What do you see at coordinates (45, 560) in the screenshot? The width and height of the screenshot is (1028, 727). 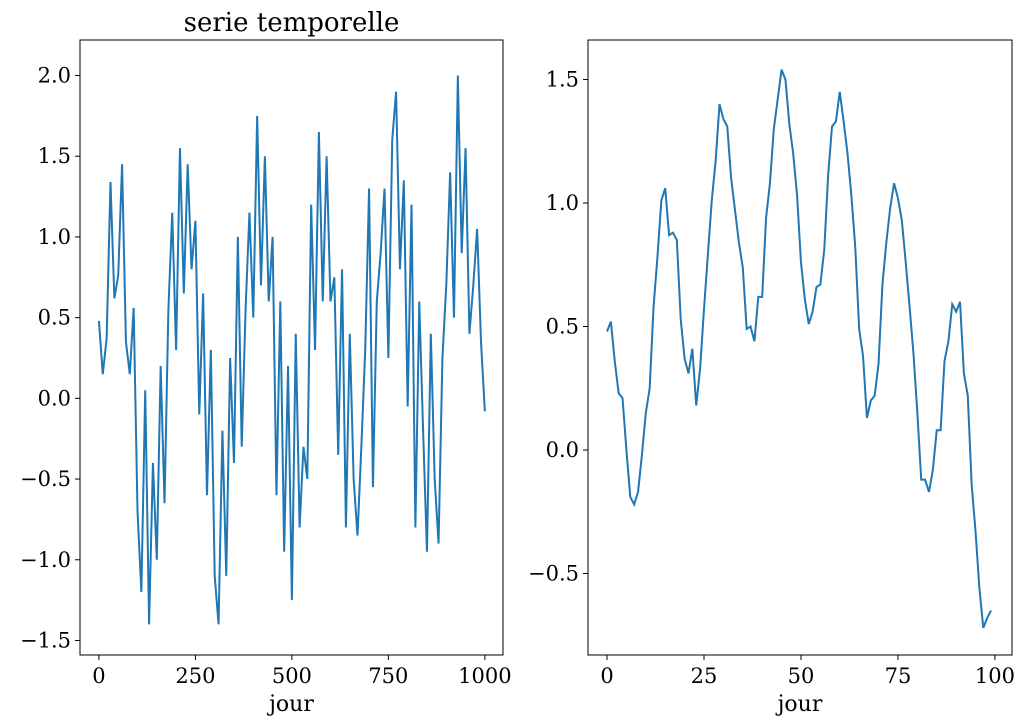 I see `y-tick-label: −1.0` at bounding box center [45, 560].